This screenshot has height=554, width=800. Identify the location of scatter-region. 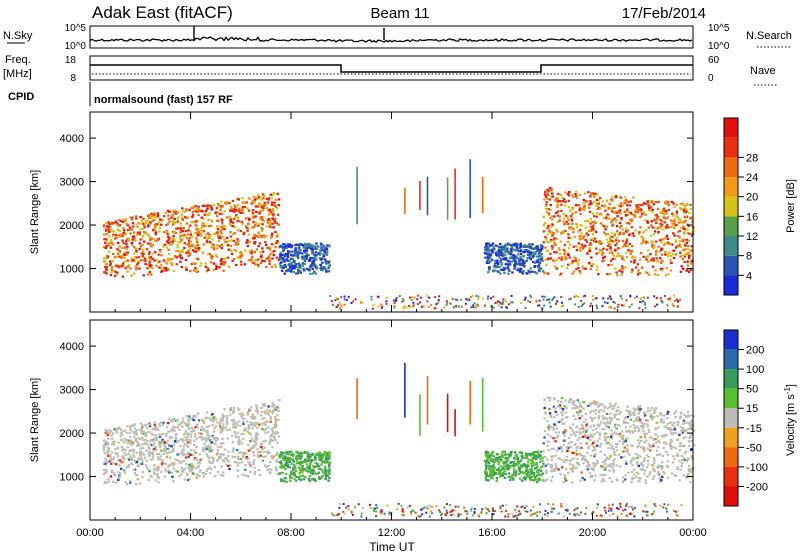
(304, 258).